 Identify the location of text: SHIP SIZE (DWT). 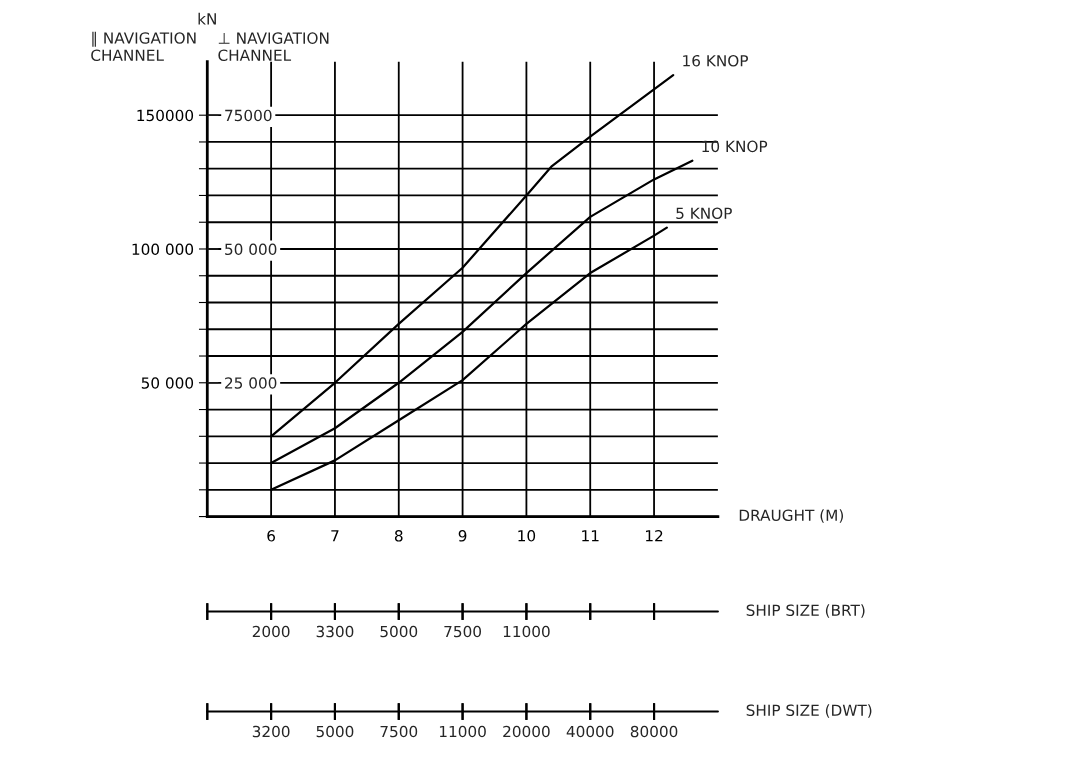
(809, 711).